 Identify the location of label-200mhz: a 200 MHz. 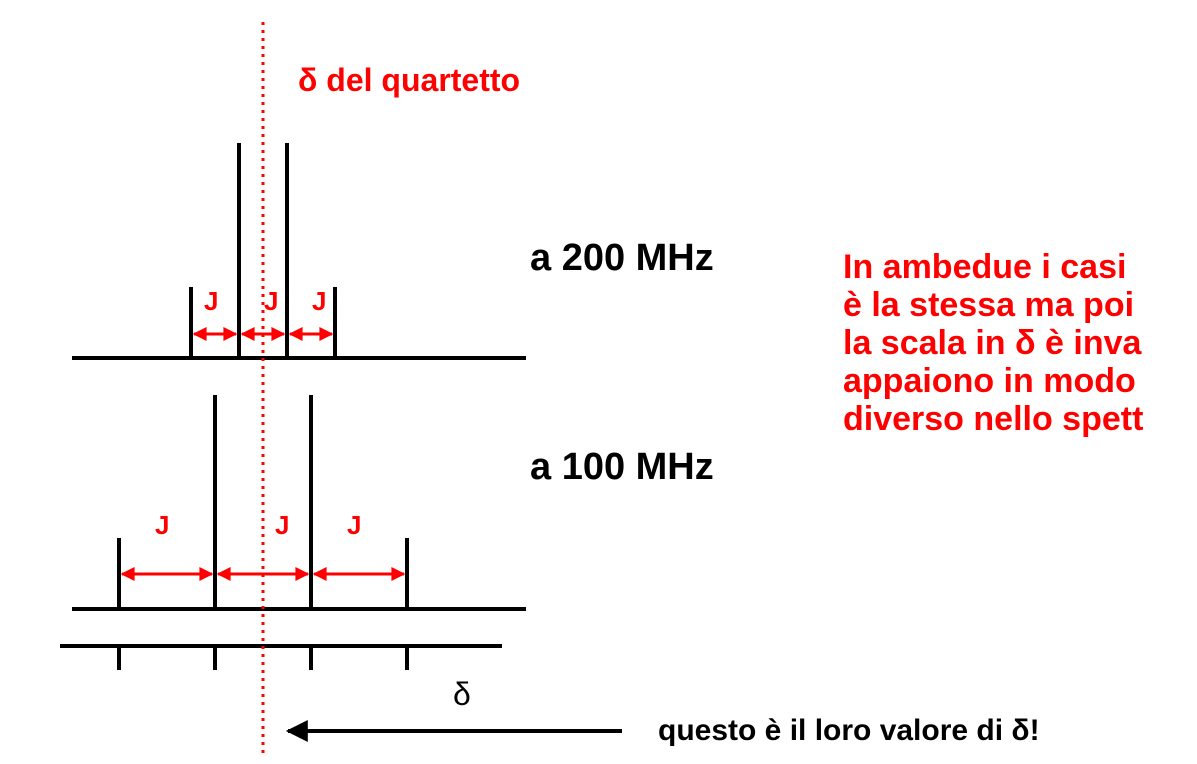
(622, 258).